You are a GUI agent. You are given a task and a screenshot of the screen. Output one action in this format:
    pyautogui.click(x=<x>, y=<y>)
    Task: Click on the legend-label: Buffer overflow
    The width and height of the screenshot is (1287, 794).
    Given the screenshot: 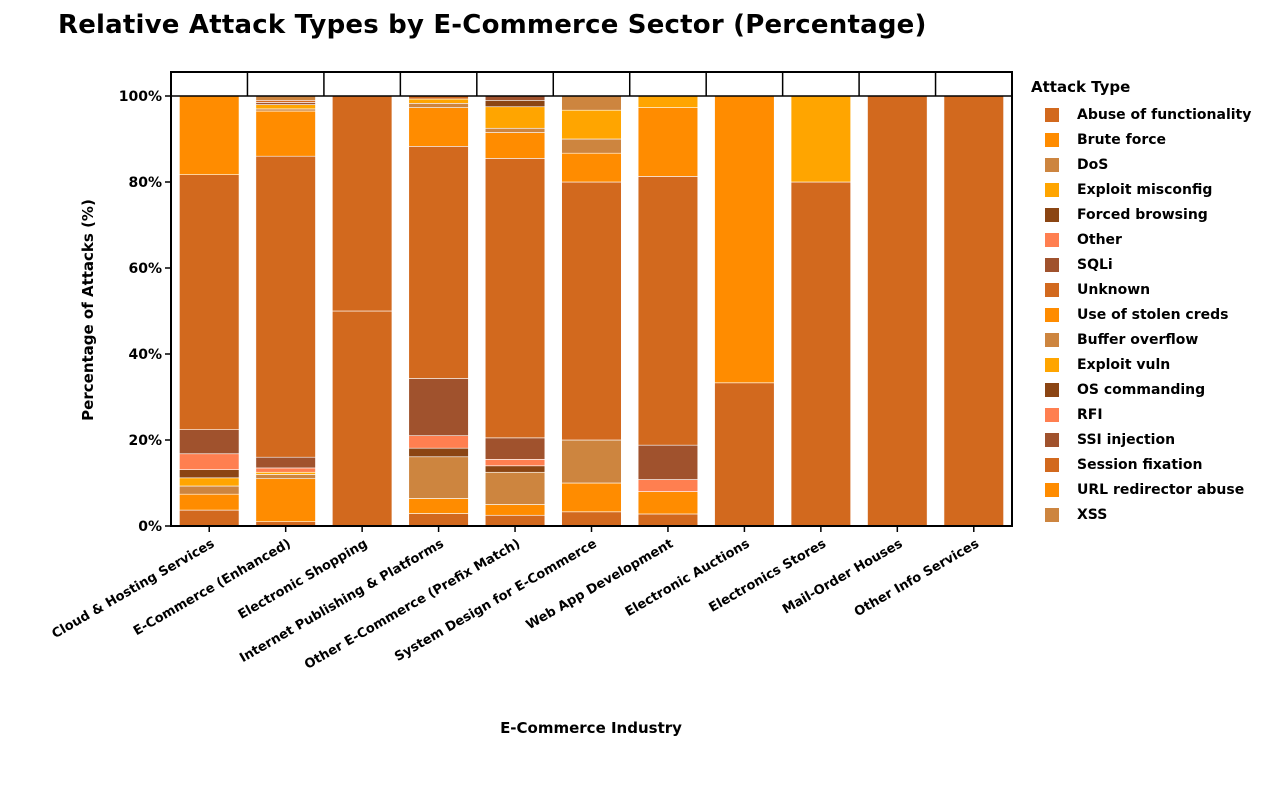 What is the action you would take?
    pyautogui.click(x=1138, y=339)
    